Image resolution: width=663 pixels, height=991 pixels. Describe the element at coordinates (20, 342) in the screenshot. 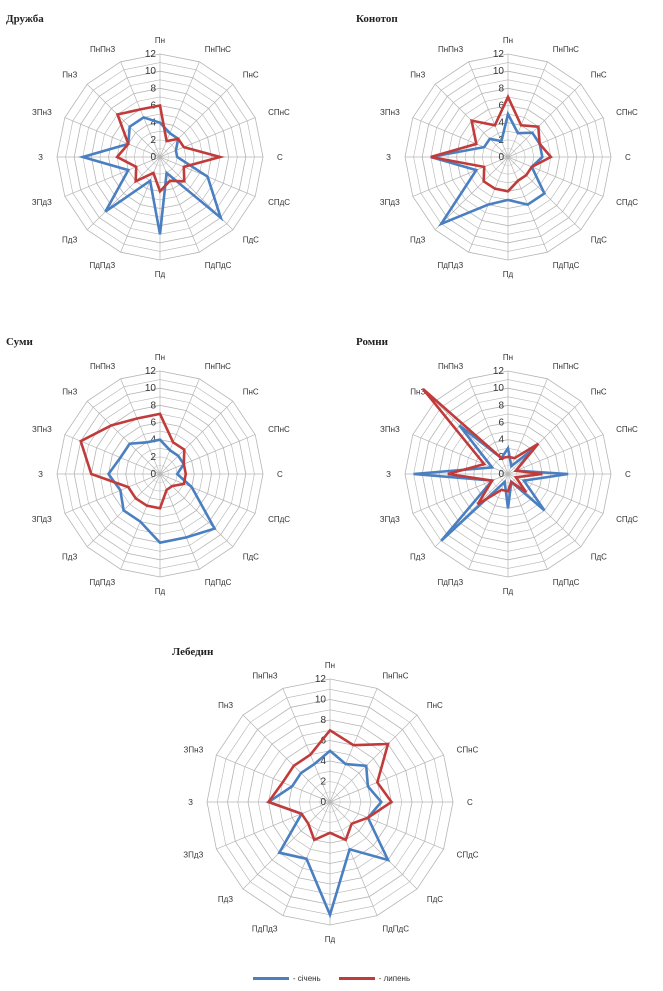

I see `chart-title: Суми` at that location.